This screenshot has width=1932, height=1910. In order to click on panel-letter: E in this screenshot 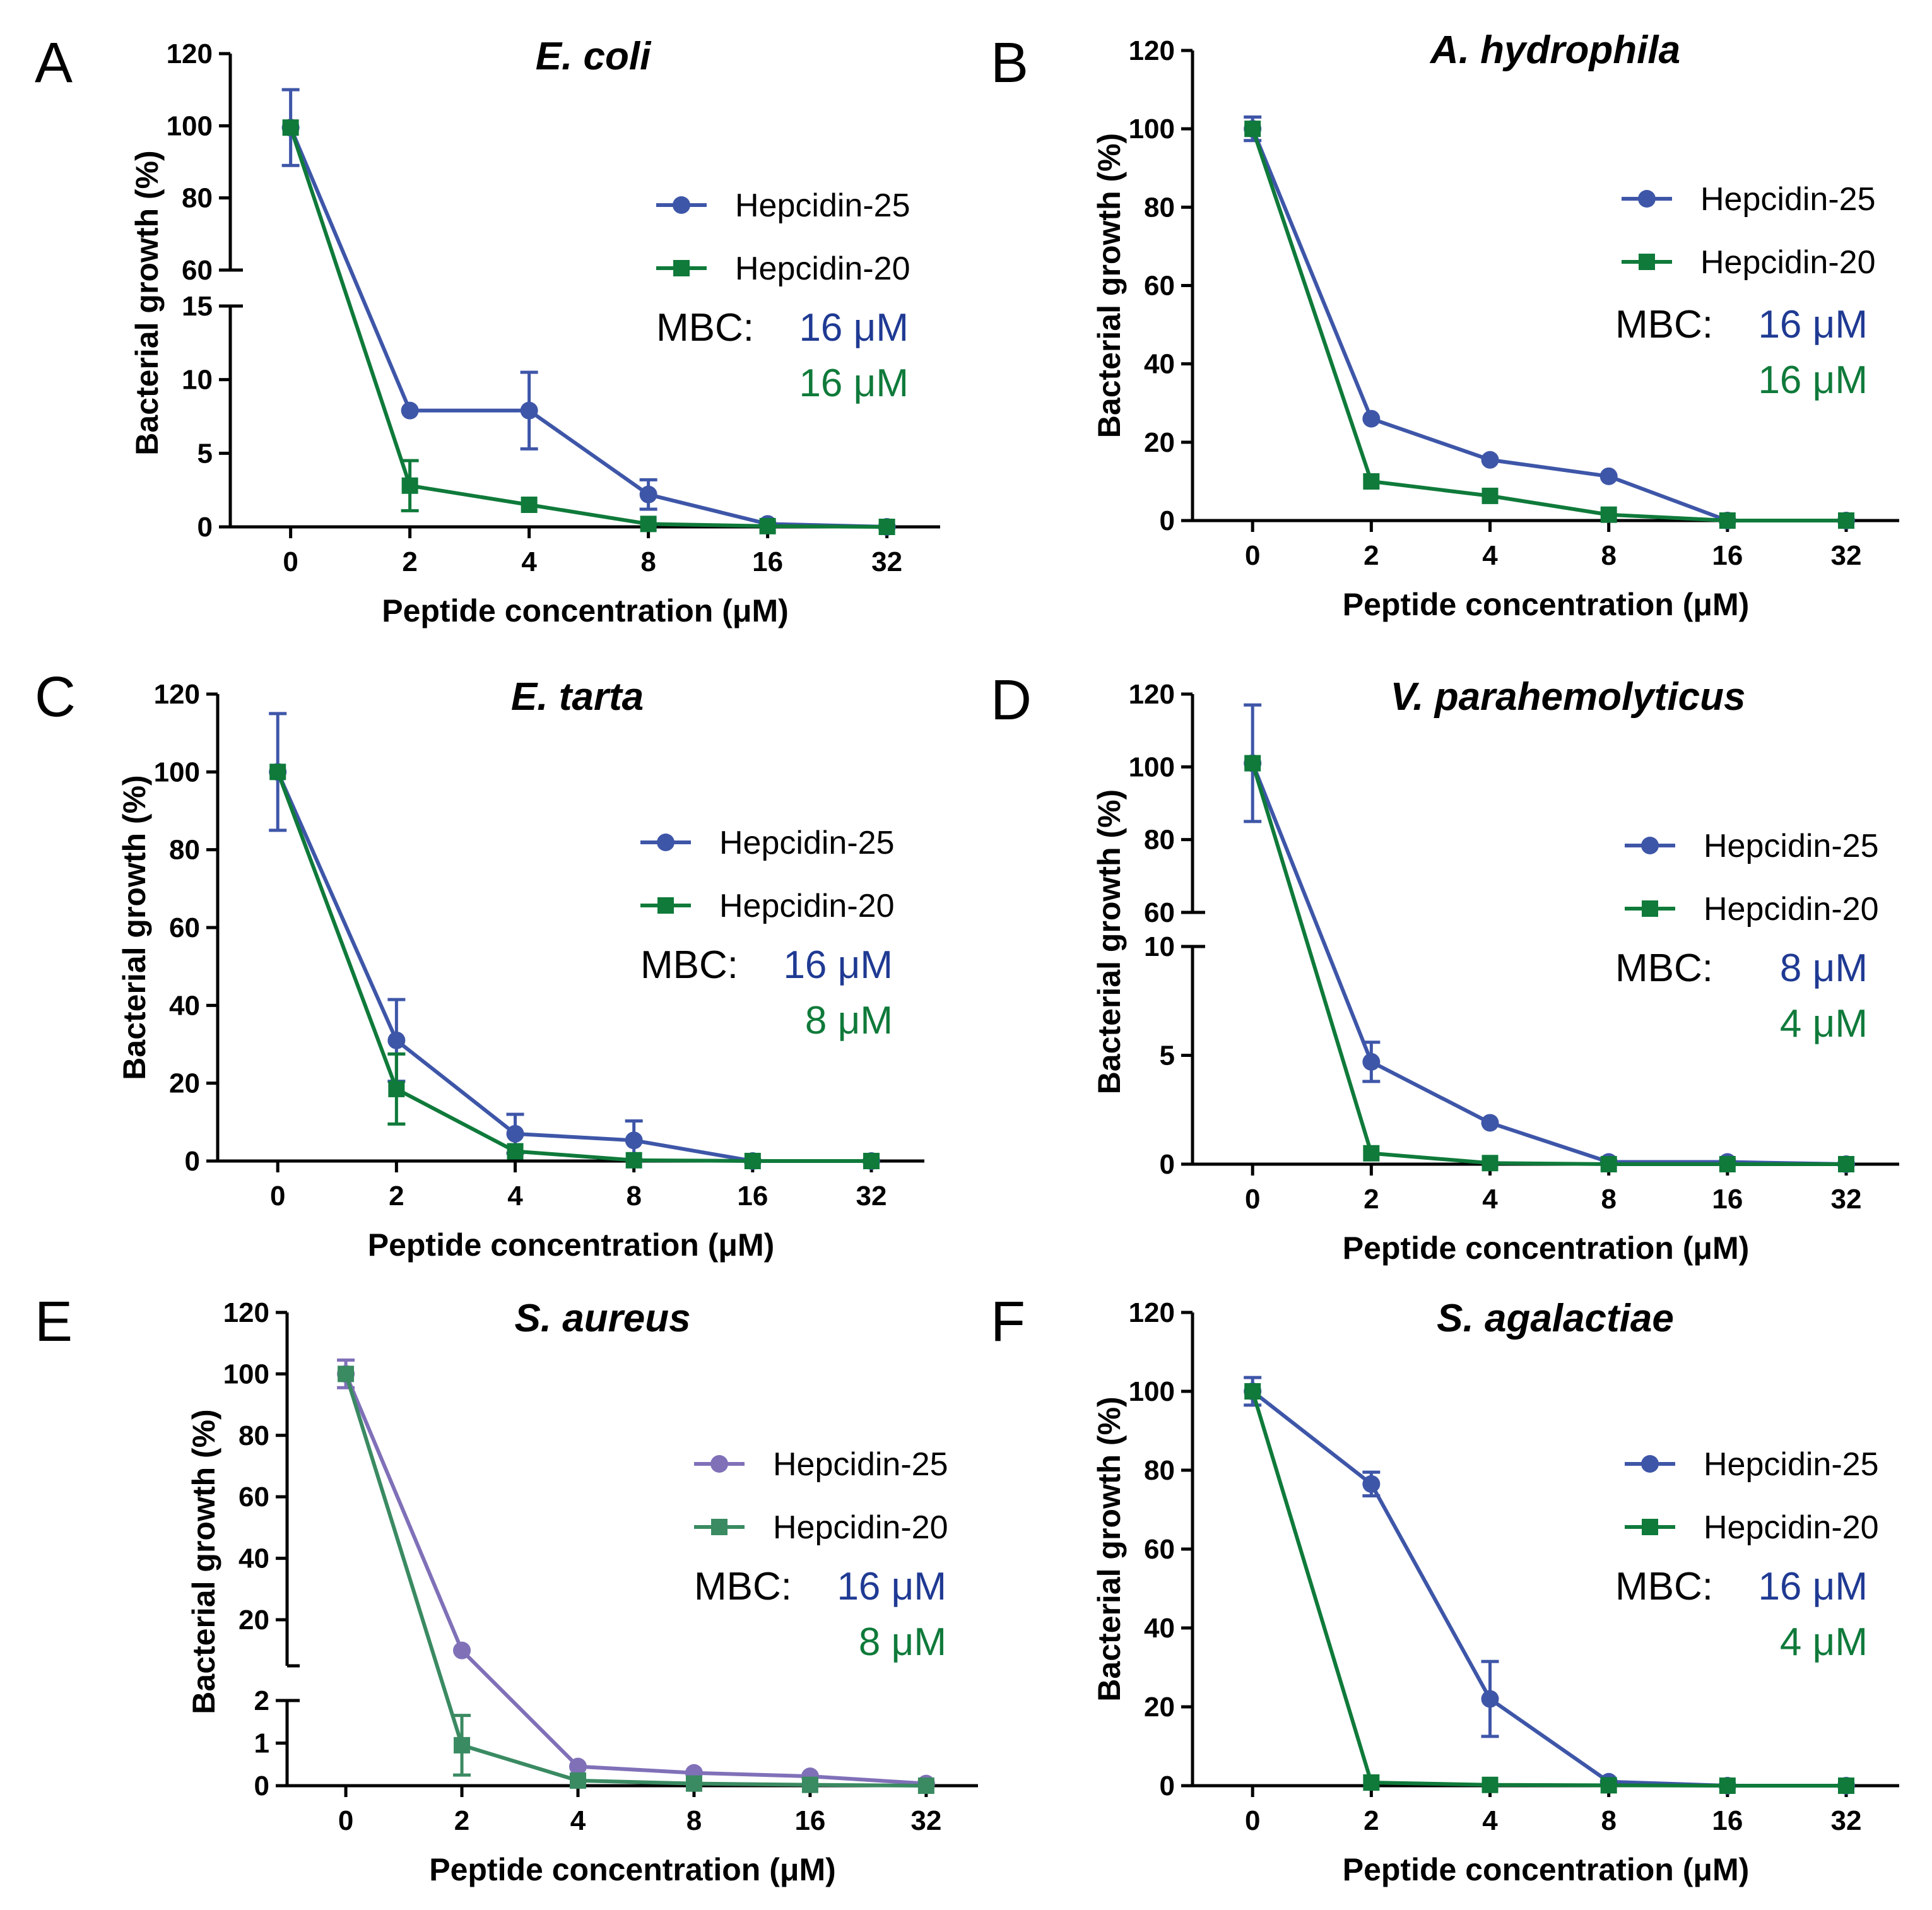, I will do `click(54, 1321)`.